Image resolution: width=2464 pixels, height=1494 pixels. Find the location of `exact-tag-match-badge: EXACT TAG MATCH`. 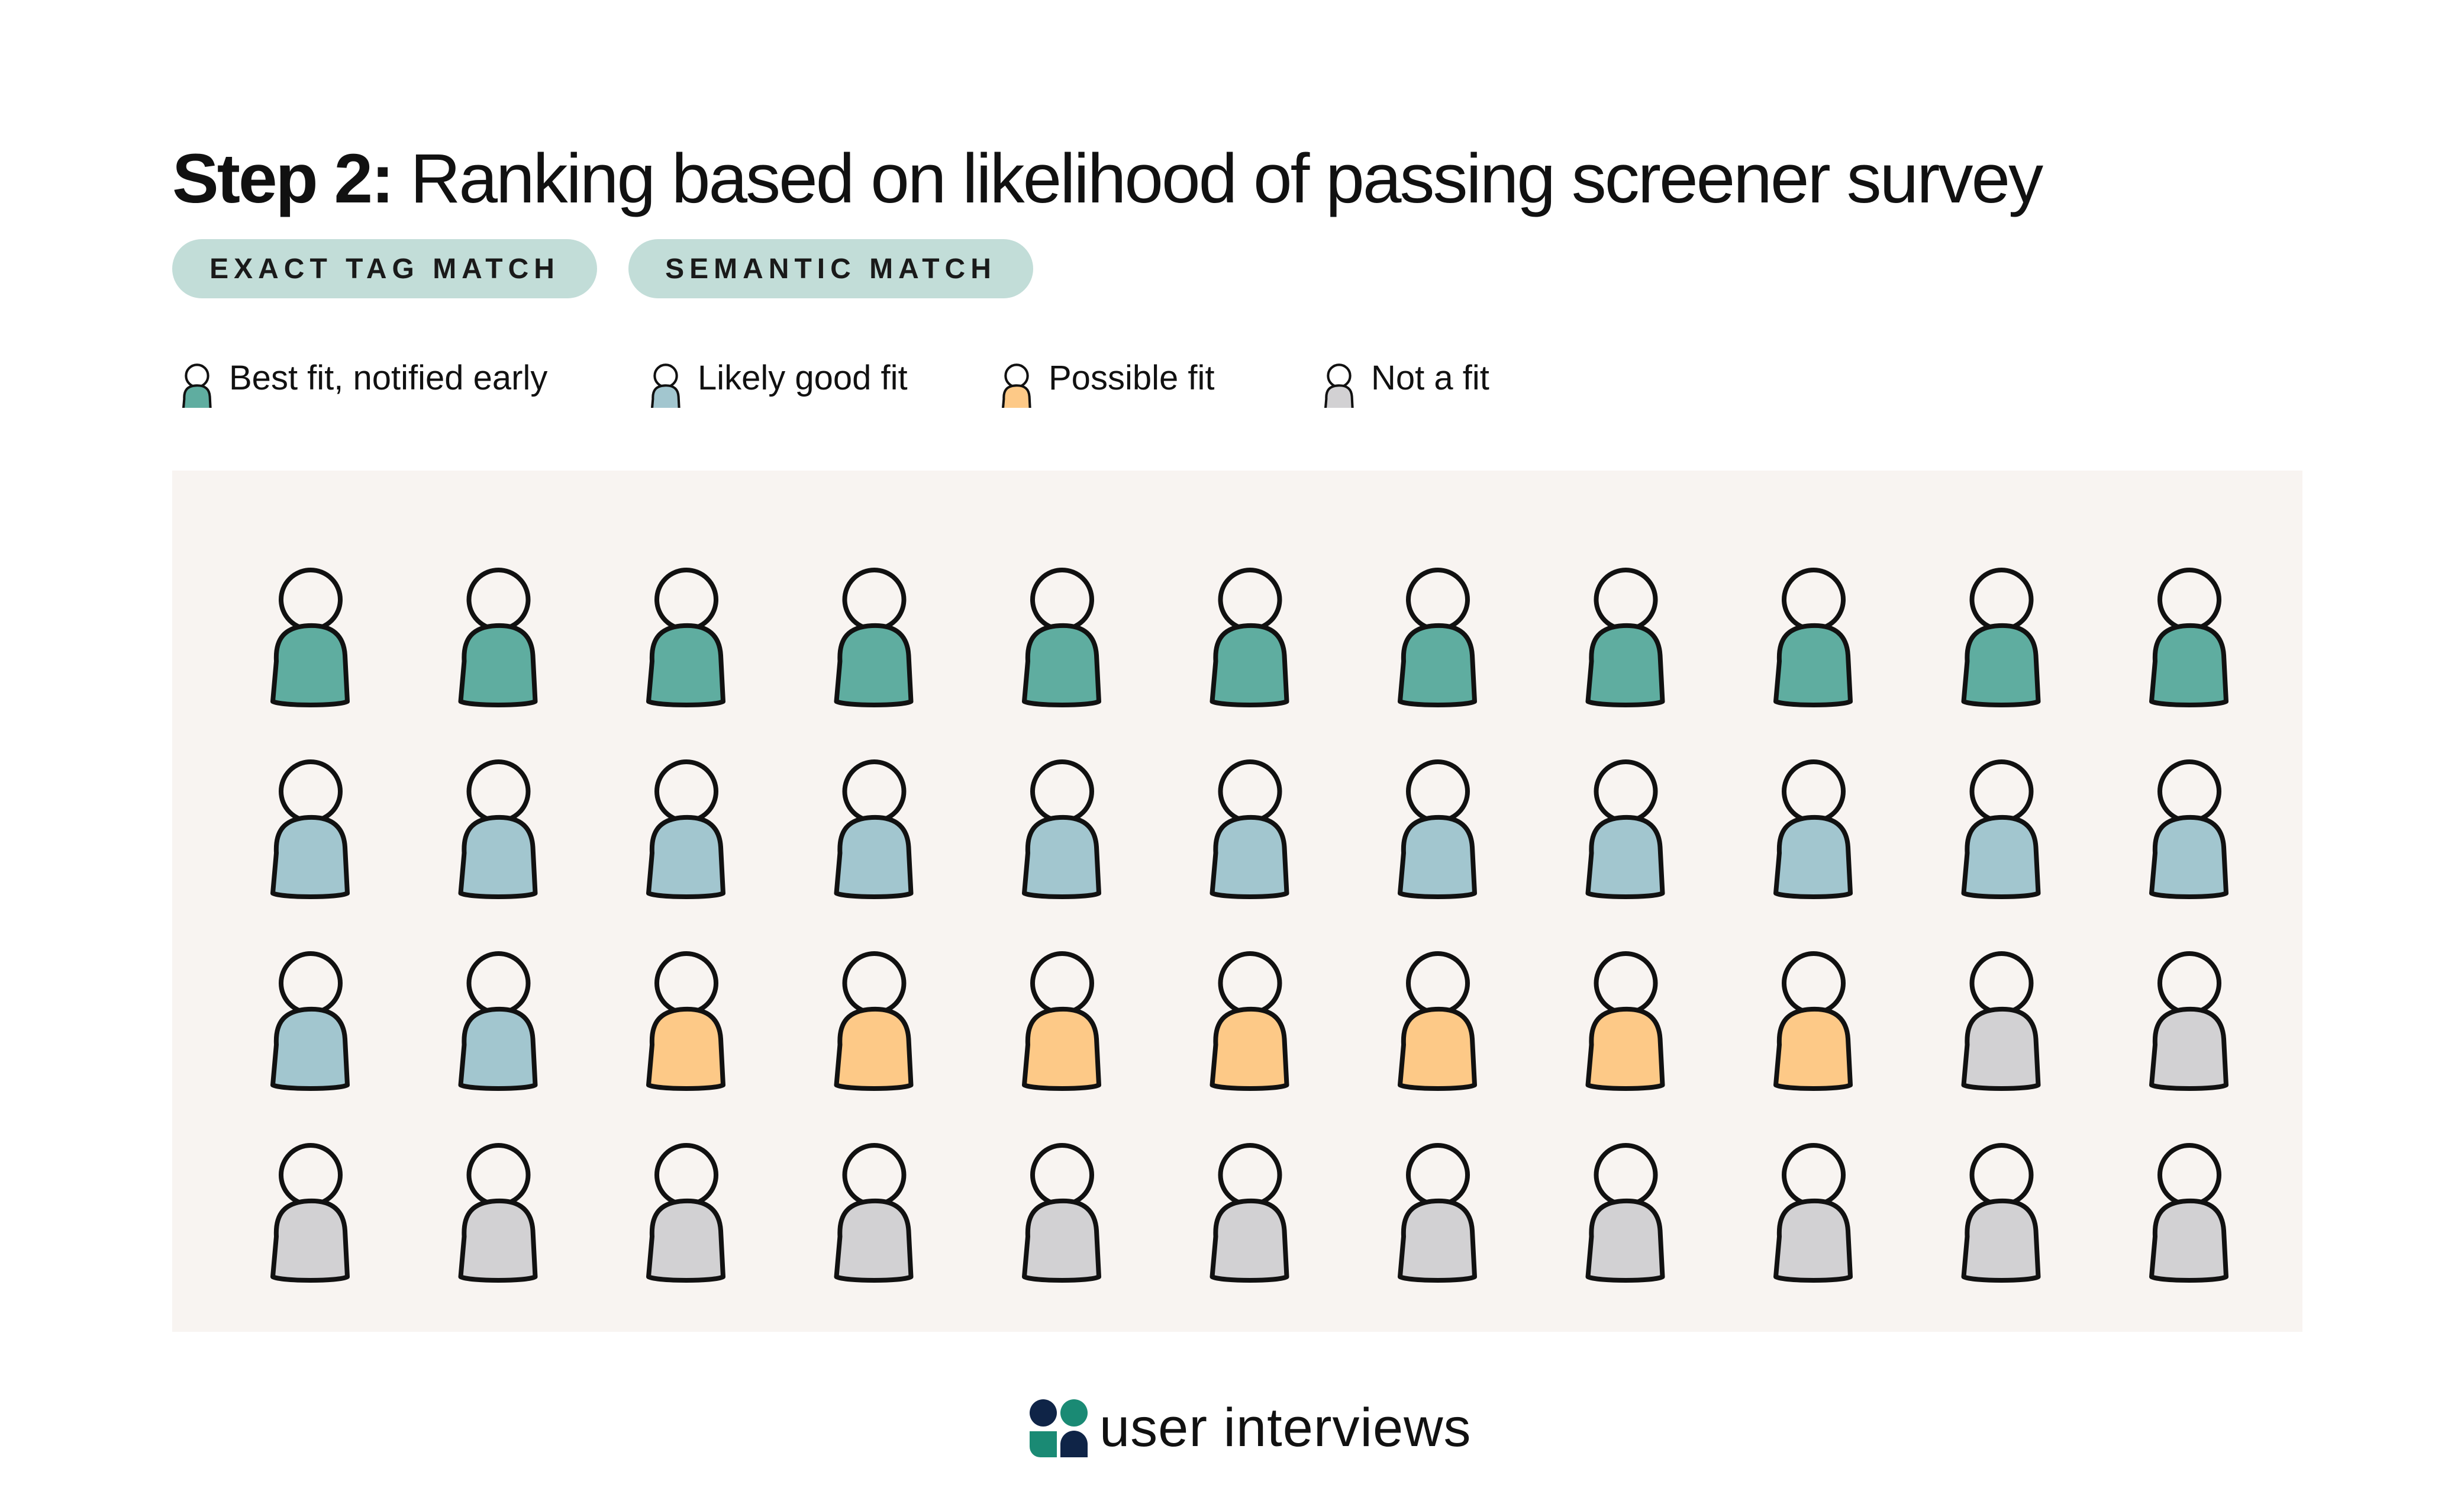

exact-tag-match-badge: EXACT TAG MATCH is located at coordinates (384, 268).